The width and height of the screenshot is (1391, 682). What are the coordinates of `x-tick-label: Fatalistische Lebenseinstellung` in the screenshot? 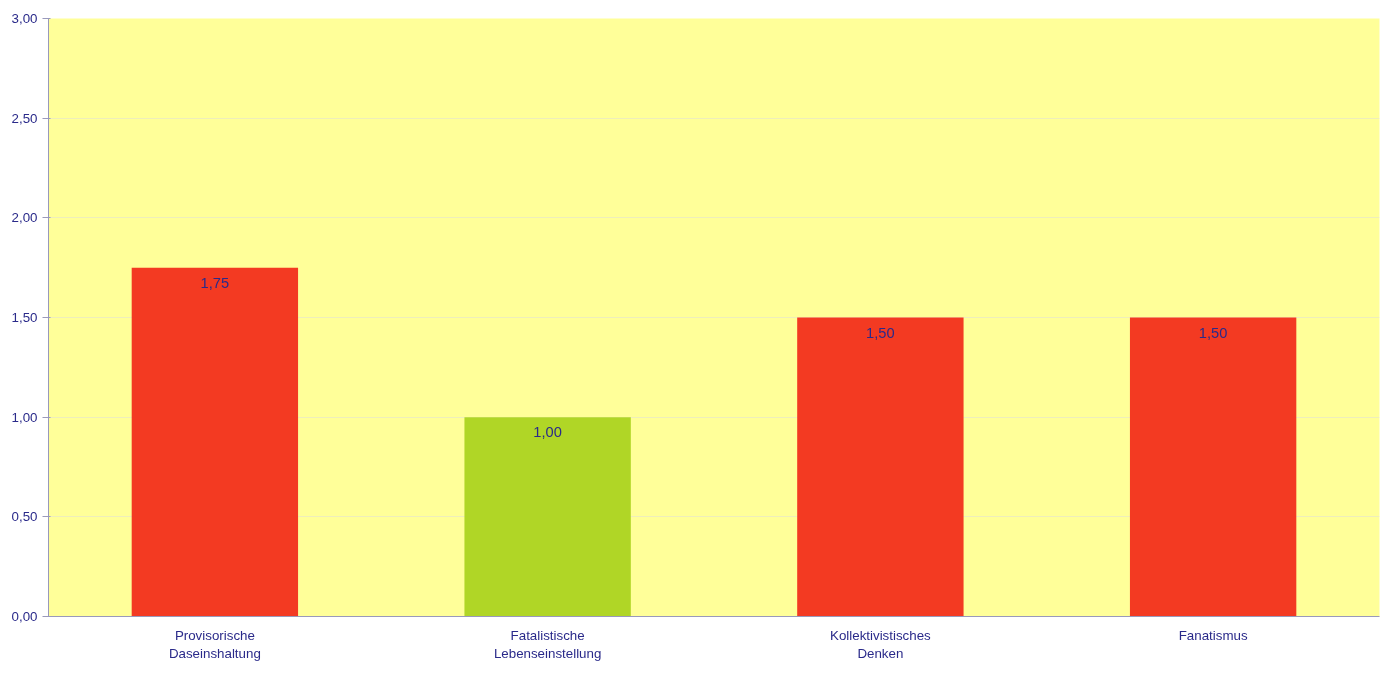 It's located at (547, 644).